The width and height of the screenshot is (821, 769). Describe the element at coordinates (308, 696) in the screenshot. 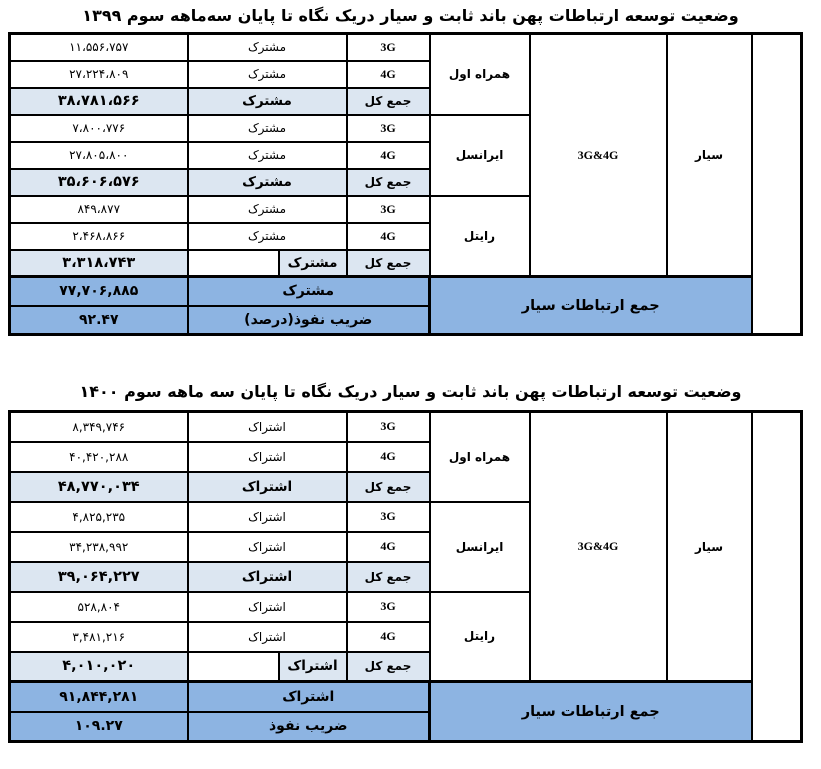

I see `summary-label-cell: اشتراک` at that location.